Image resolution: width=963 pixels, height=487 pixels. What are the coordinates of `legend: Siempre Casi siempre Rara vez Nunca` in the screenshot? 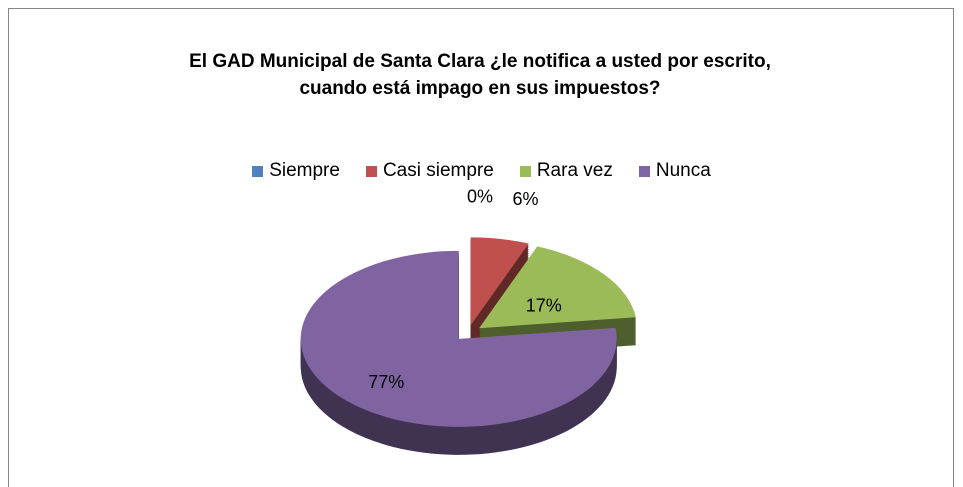 It's located at (481, 171).